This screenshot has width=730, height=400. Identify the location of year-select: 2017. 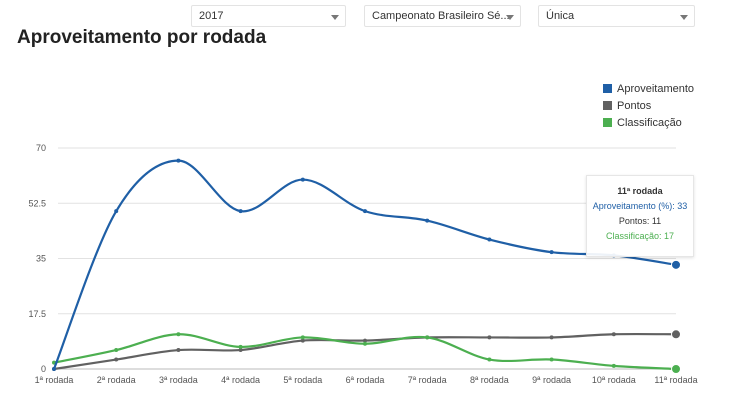
(268, 16).